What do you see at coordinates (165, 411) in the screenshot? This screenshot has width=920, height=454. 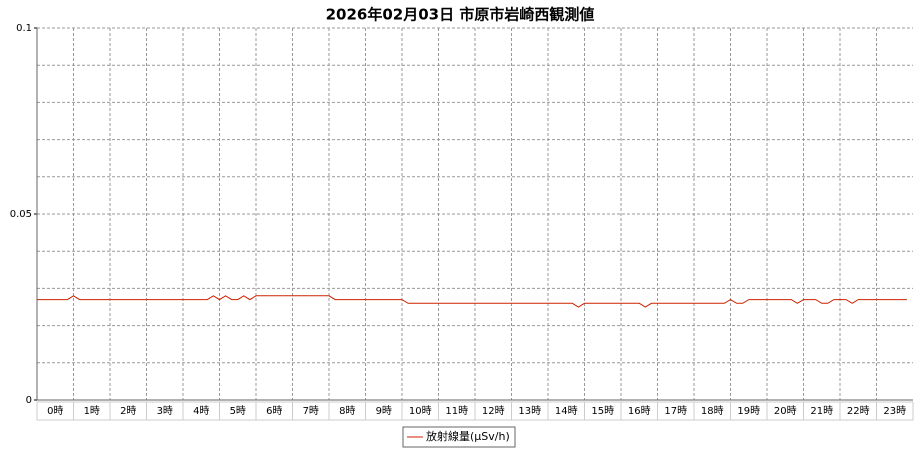 I see `x-tick-label: 3時` at bounding box center [165, 411].